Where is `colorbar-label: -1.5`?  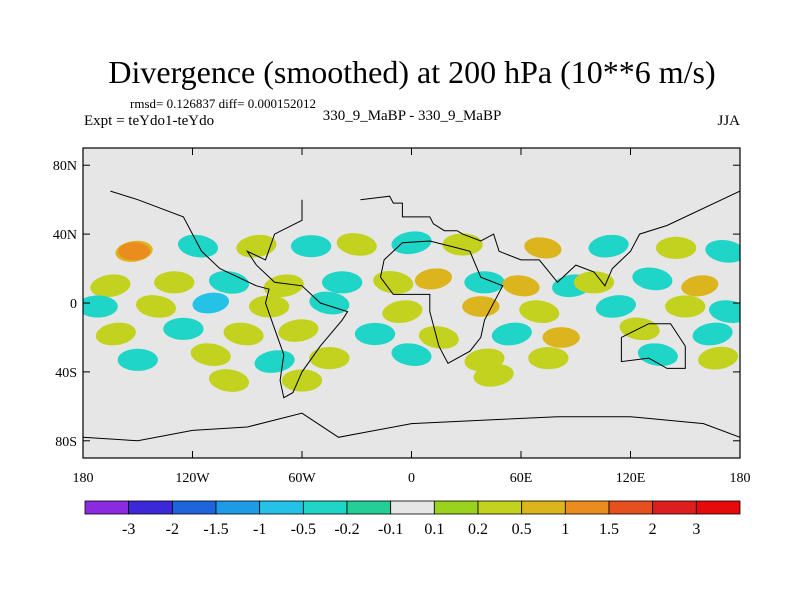
colorbar-label: -1.5 is located at coordinates (215, 529).